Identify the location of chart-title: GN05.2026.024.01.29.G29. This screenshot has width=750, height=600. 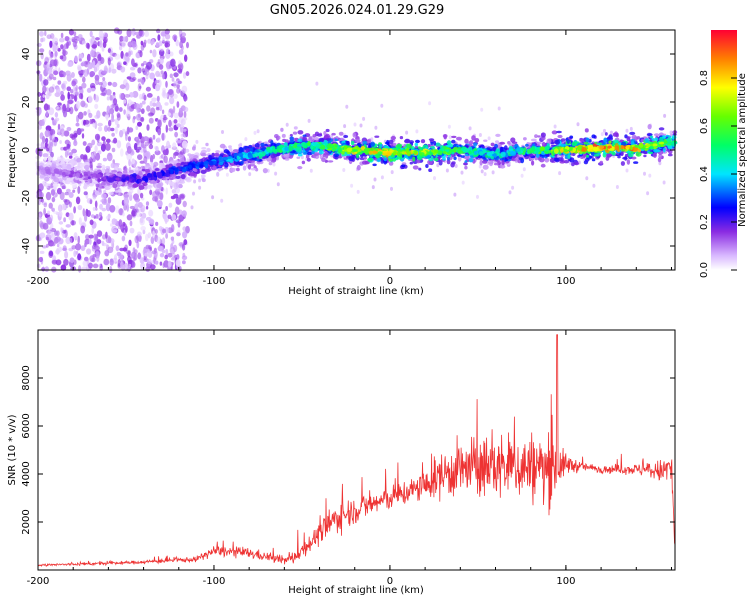
(357, 10).